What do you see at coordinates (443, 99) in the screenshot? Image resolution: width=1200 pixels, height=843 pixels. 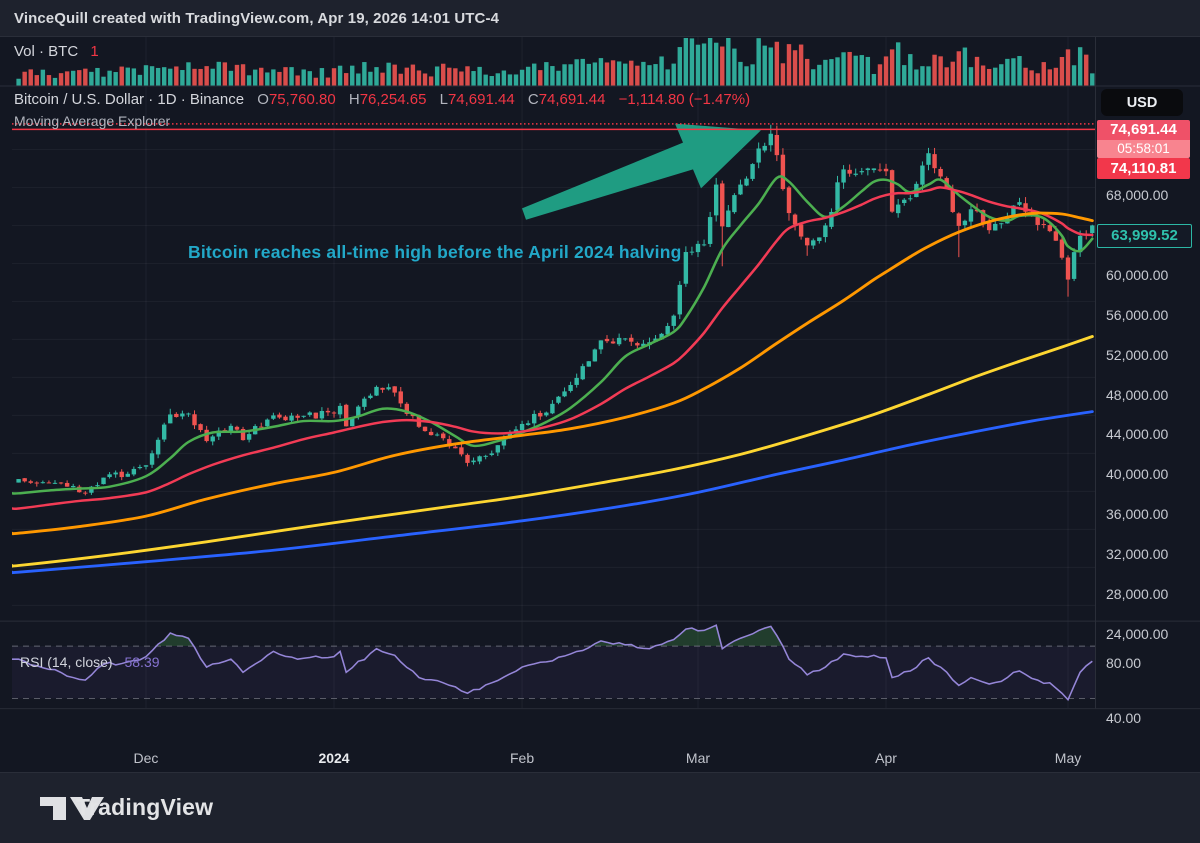 I see `ohlc-low-key: L` at bounding box center [443, 99].